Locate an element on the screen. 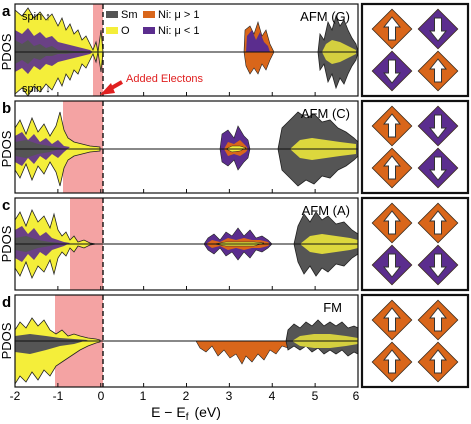  panel-b-pdos is located at coordinates (186, 149).